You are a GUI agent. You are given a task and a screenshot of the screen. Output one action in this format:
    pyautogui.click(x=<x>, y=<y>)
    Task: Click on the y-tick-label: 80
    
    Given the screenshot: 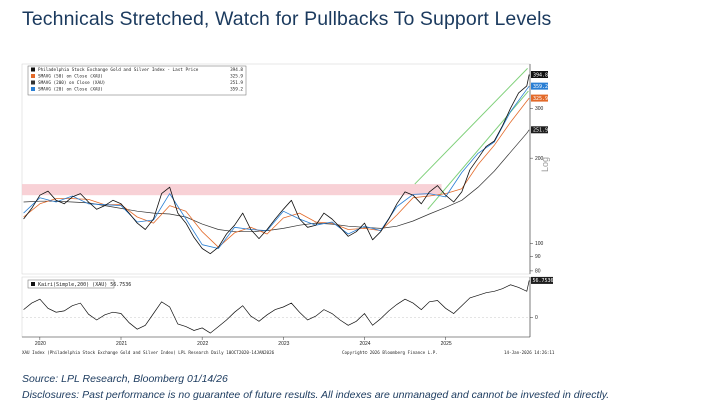 What is the action you would take?
    pyautogui.click(x=538, y=272)
    